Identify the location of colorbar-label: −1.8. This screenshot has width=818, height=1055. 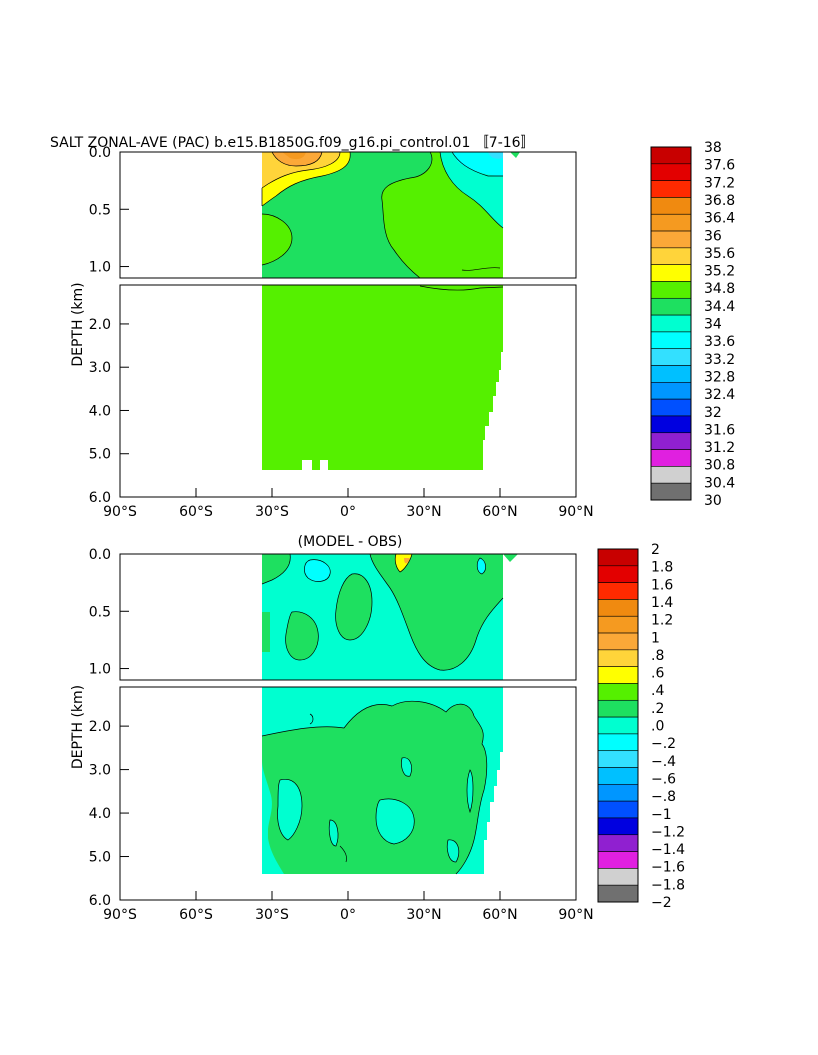
(668, 885).